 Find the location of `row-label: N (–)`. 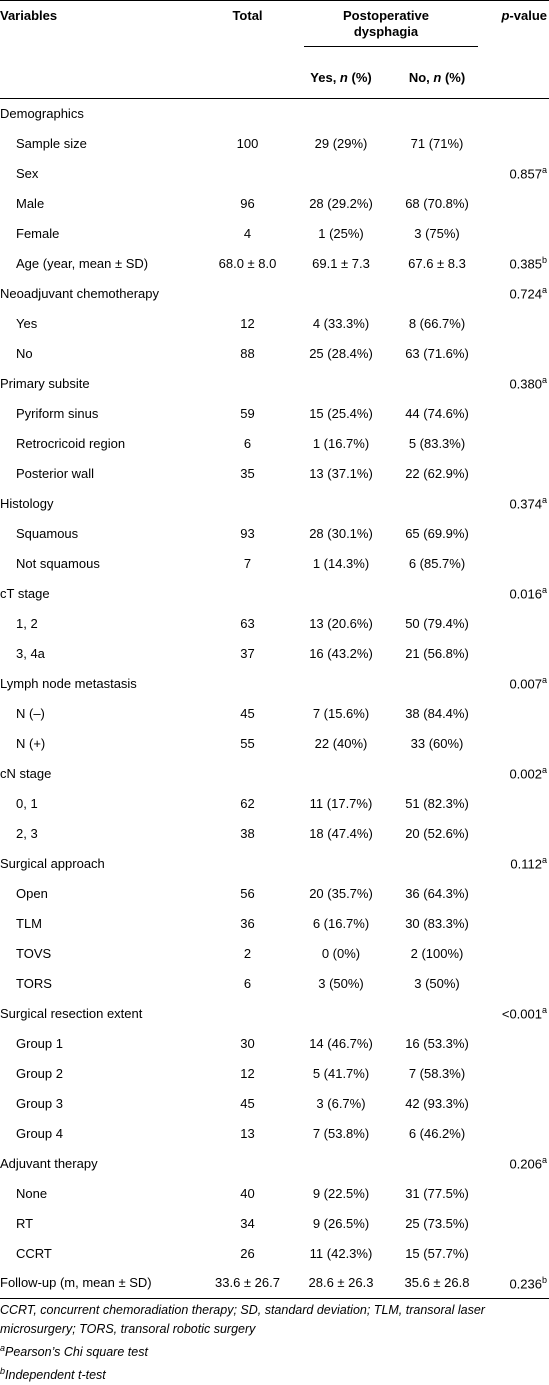

row-label: N (–) is located at coordinates (30, 713).